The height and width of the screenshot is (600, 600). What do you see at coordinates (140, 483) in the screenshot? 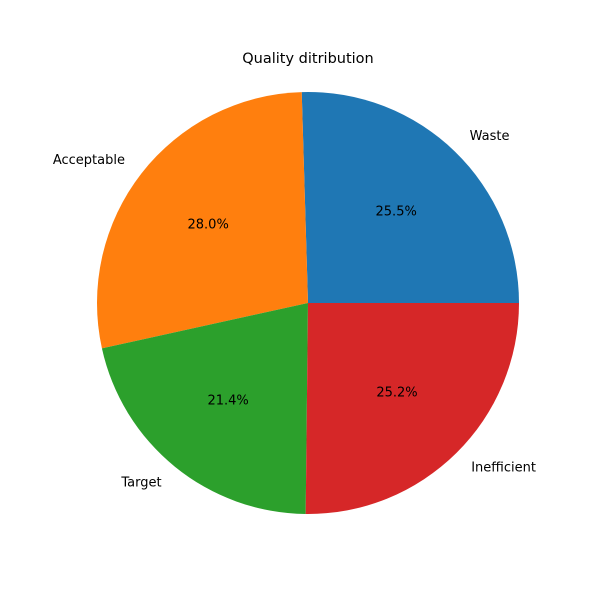
I see `slice-label-target: Target` at bounding box center [140, 483].